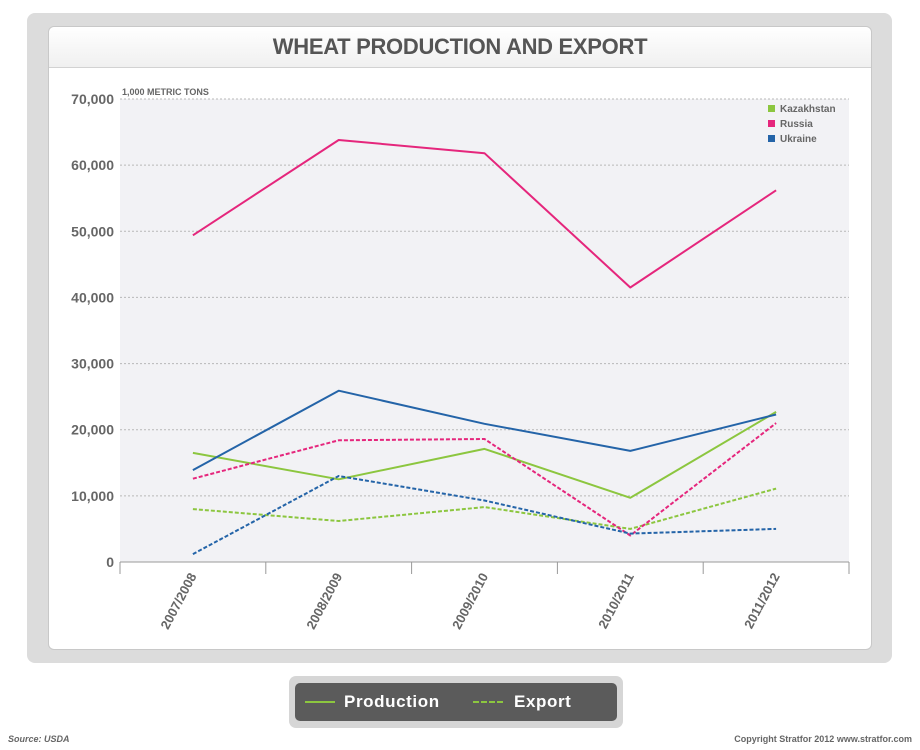 The width and height of the screenshot is (920, 750). What do you see at coordinates (484, 508) in the screenshot?
I see `kazakhstan-export-line` at bounding box center [484, 508].